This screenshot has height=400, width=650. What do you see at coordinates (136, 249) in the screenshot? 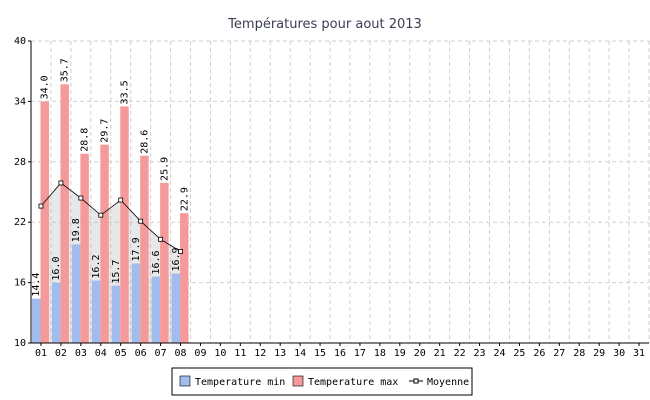
I see `value-label: 17.9` at bounding box center [136, 249].